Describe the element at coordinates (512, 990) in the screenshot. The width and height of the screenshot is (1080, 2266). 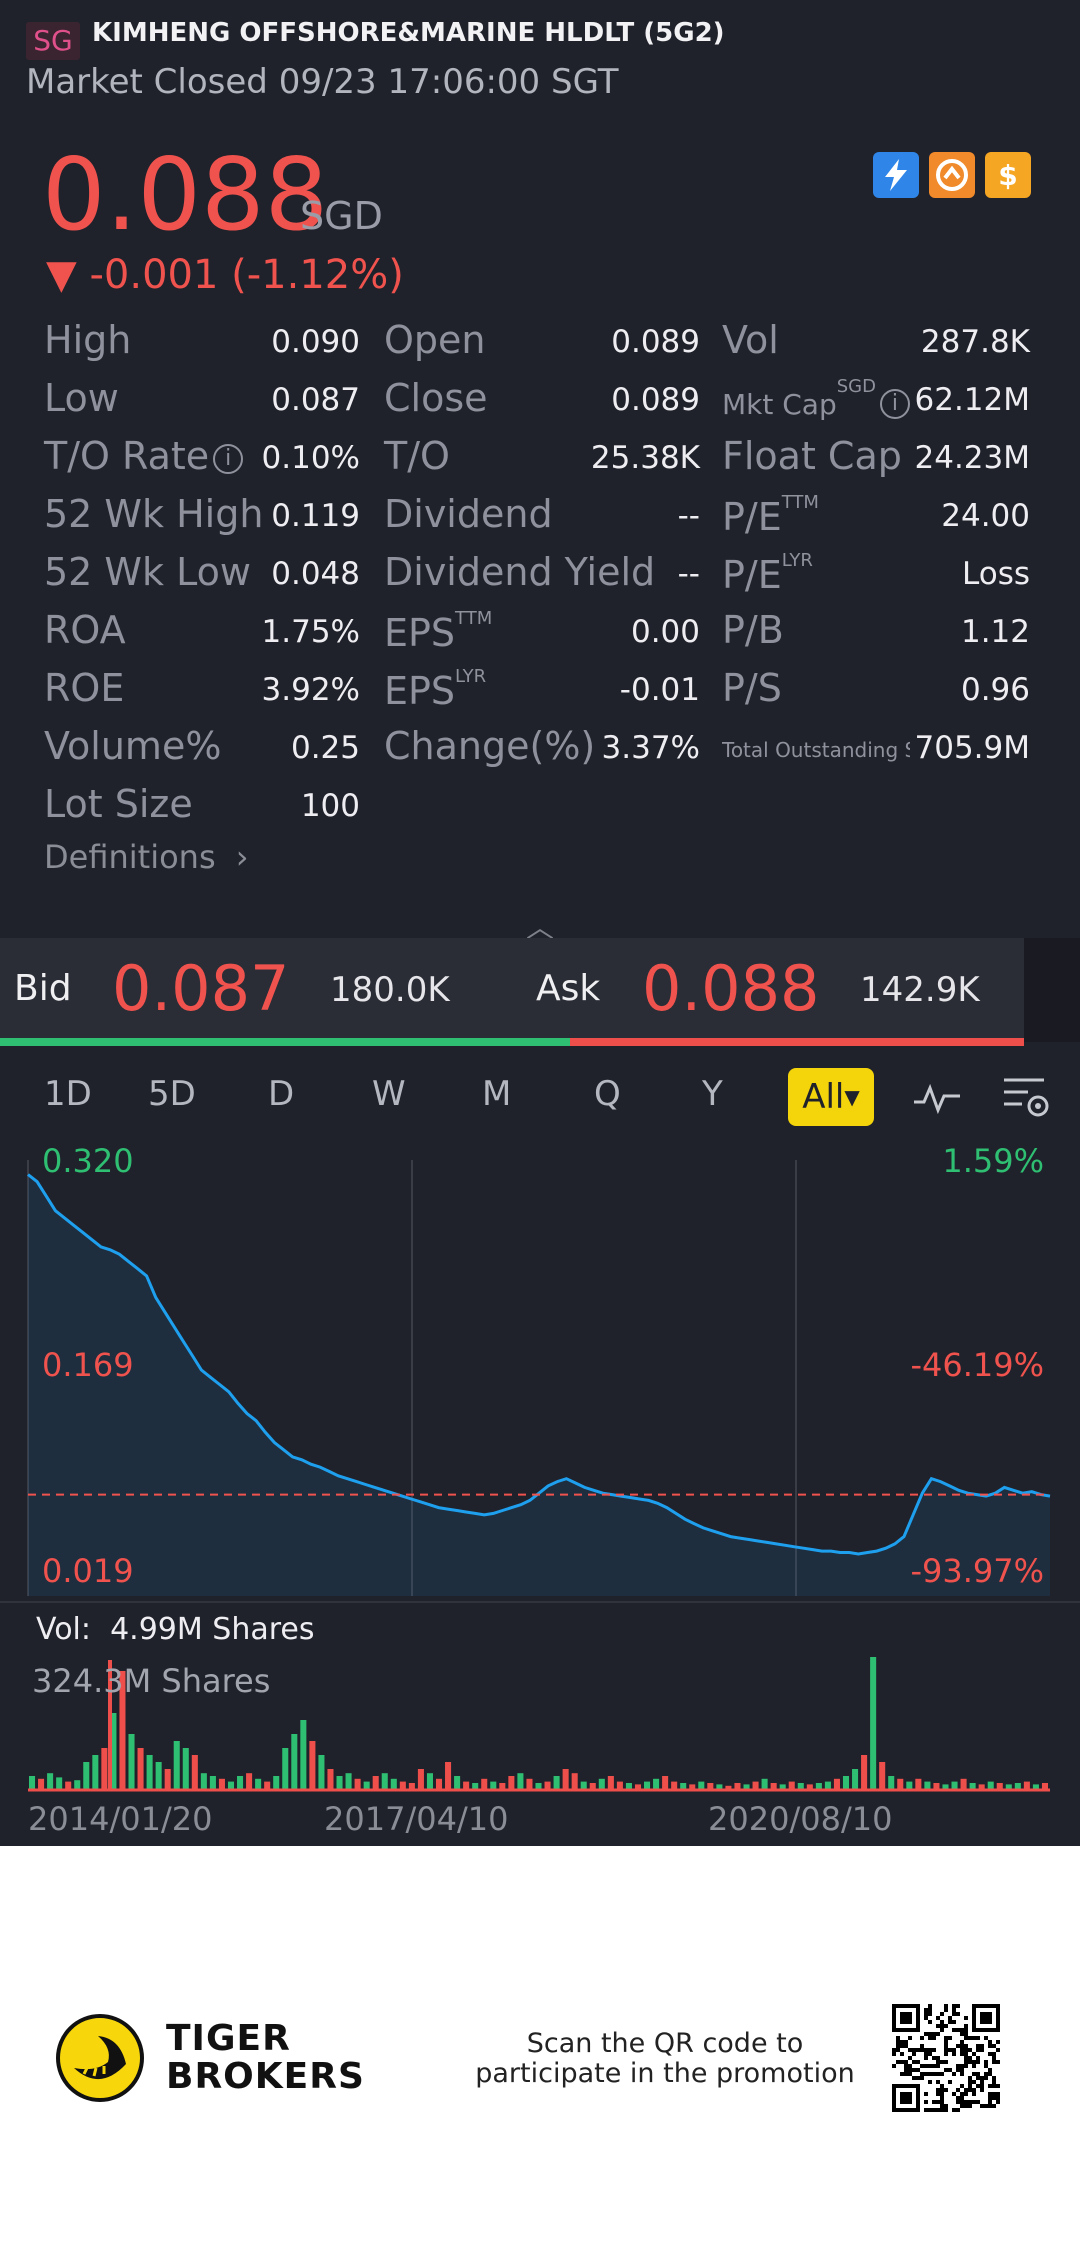
I see `bid-ask-panel` at that location.